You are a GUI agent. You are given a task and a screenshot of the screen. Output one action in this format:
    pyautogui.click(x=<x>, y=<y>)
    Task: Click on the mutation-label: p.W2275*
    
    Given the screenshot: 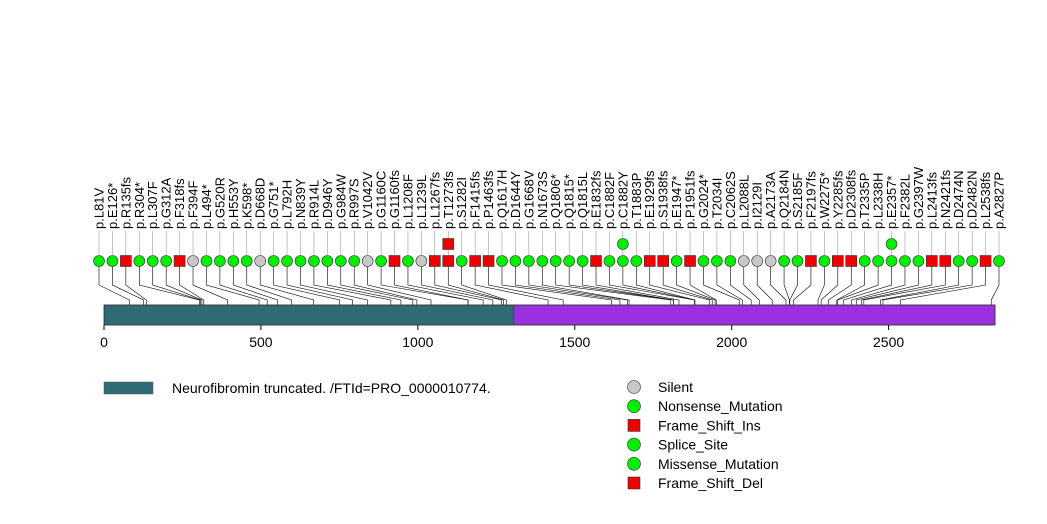 What is the action you would take?
    pyautogui.click(x=824, y=200)
    